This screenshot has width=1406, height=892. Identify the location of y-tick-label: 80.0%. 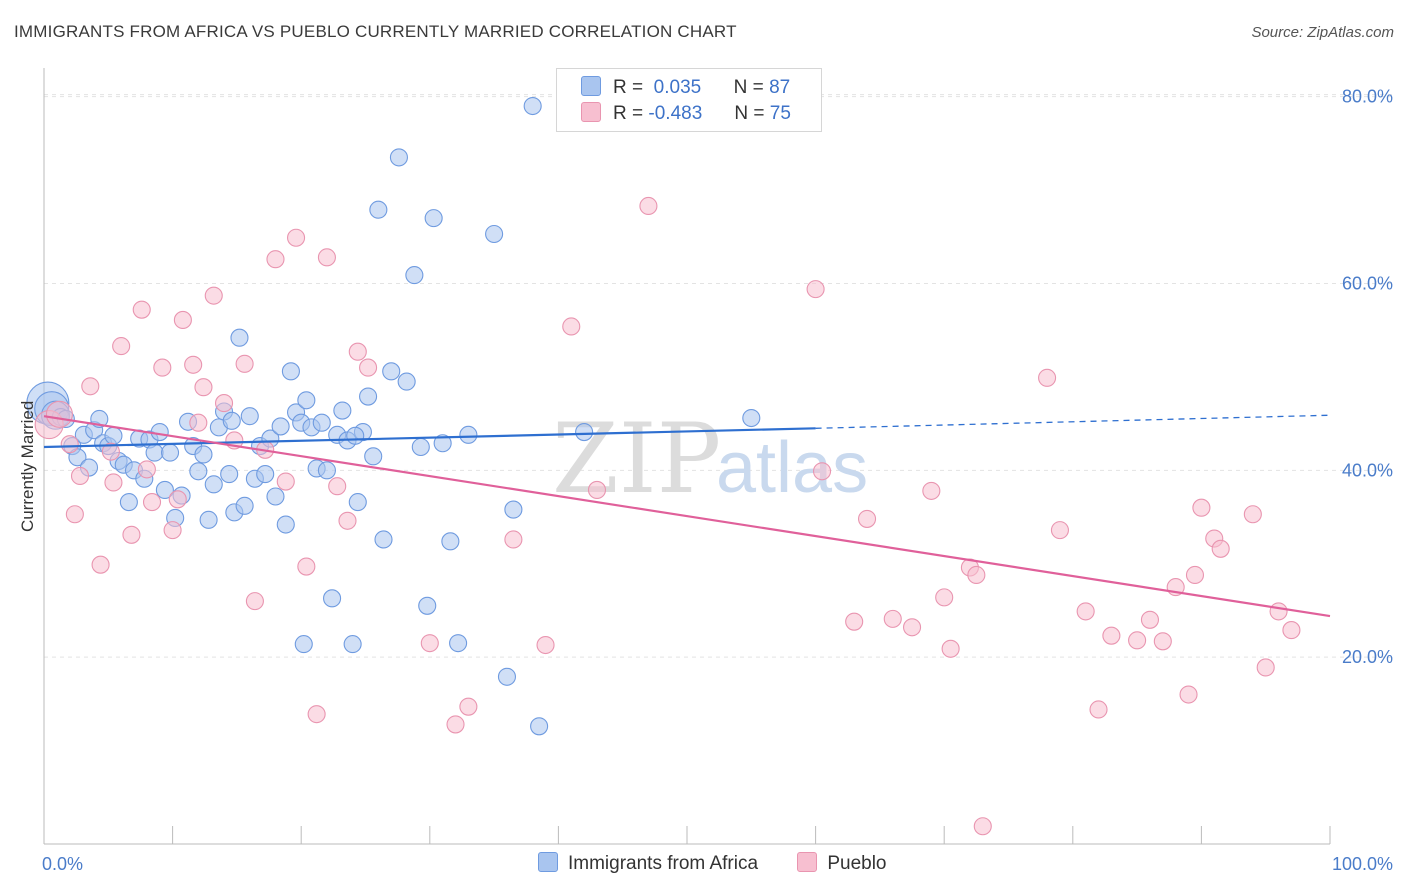
(1367, 97).